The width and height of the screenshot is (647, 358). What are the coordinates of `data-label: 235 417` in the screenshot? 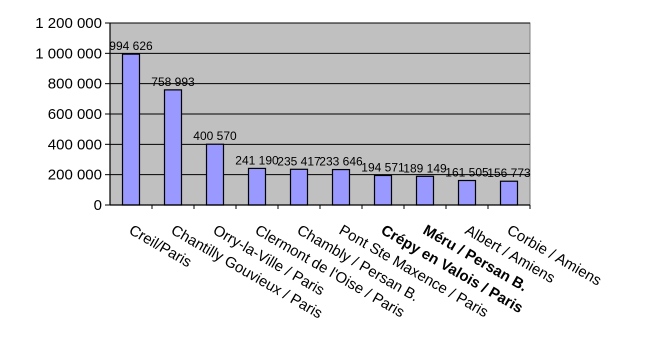 It's located at (299, 161).